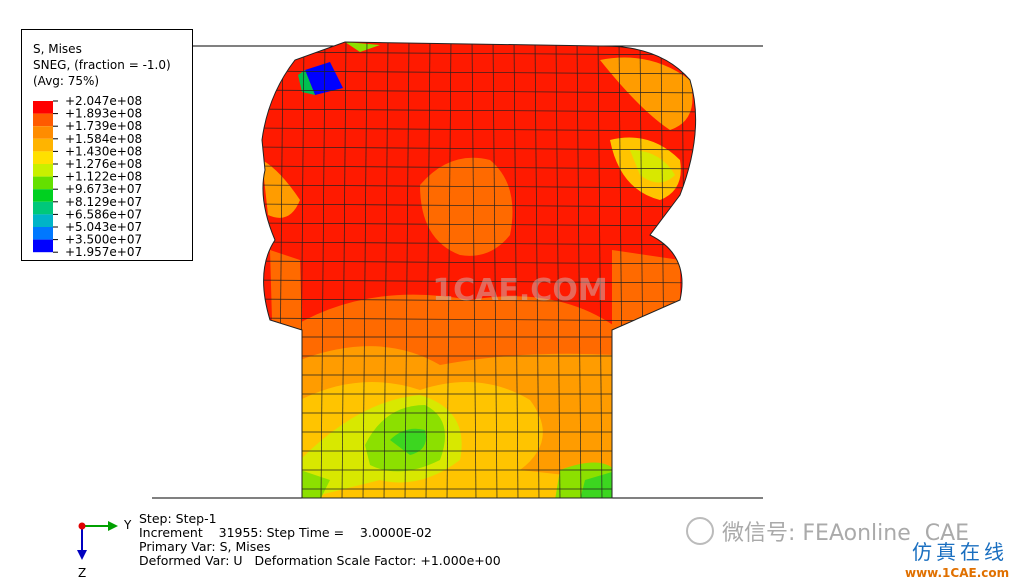  What do you see at coordinates (847, 548) in the screenshot?
I see `watermarks: 微信号: FEAonline CAE 仿真在线 www.1CAE.com` at bounding box center [847, 548].